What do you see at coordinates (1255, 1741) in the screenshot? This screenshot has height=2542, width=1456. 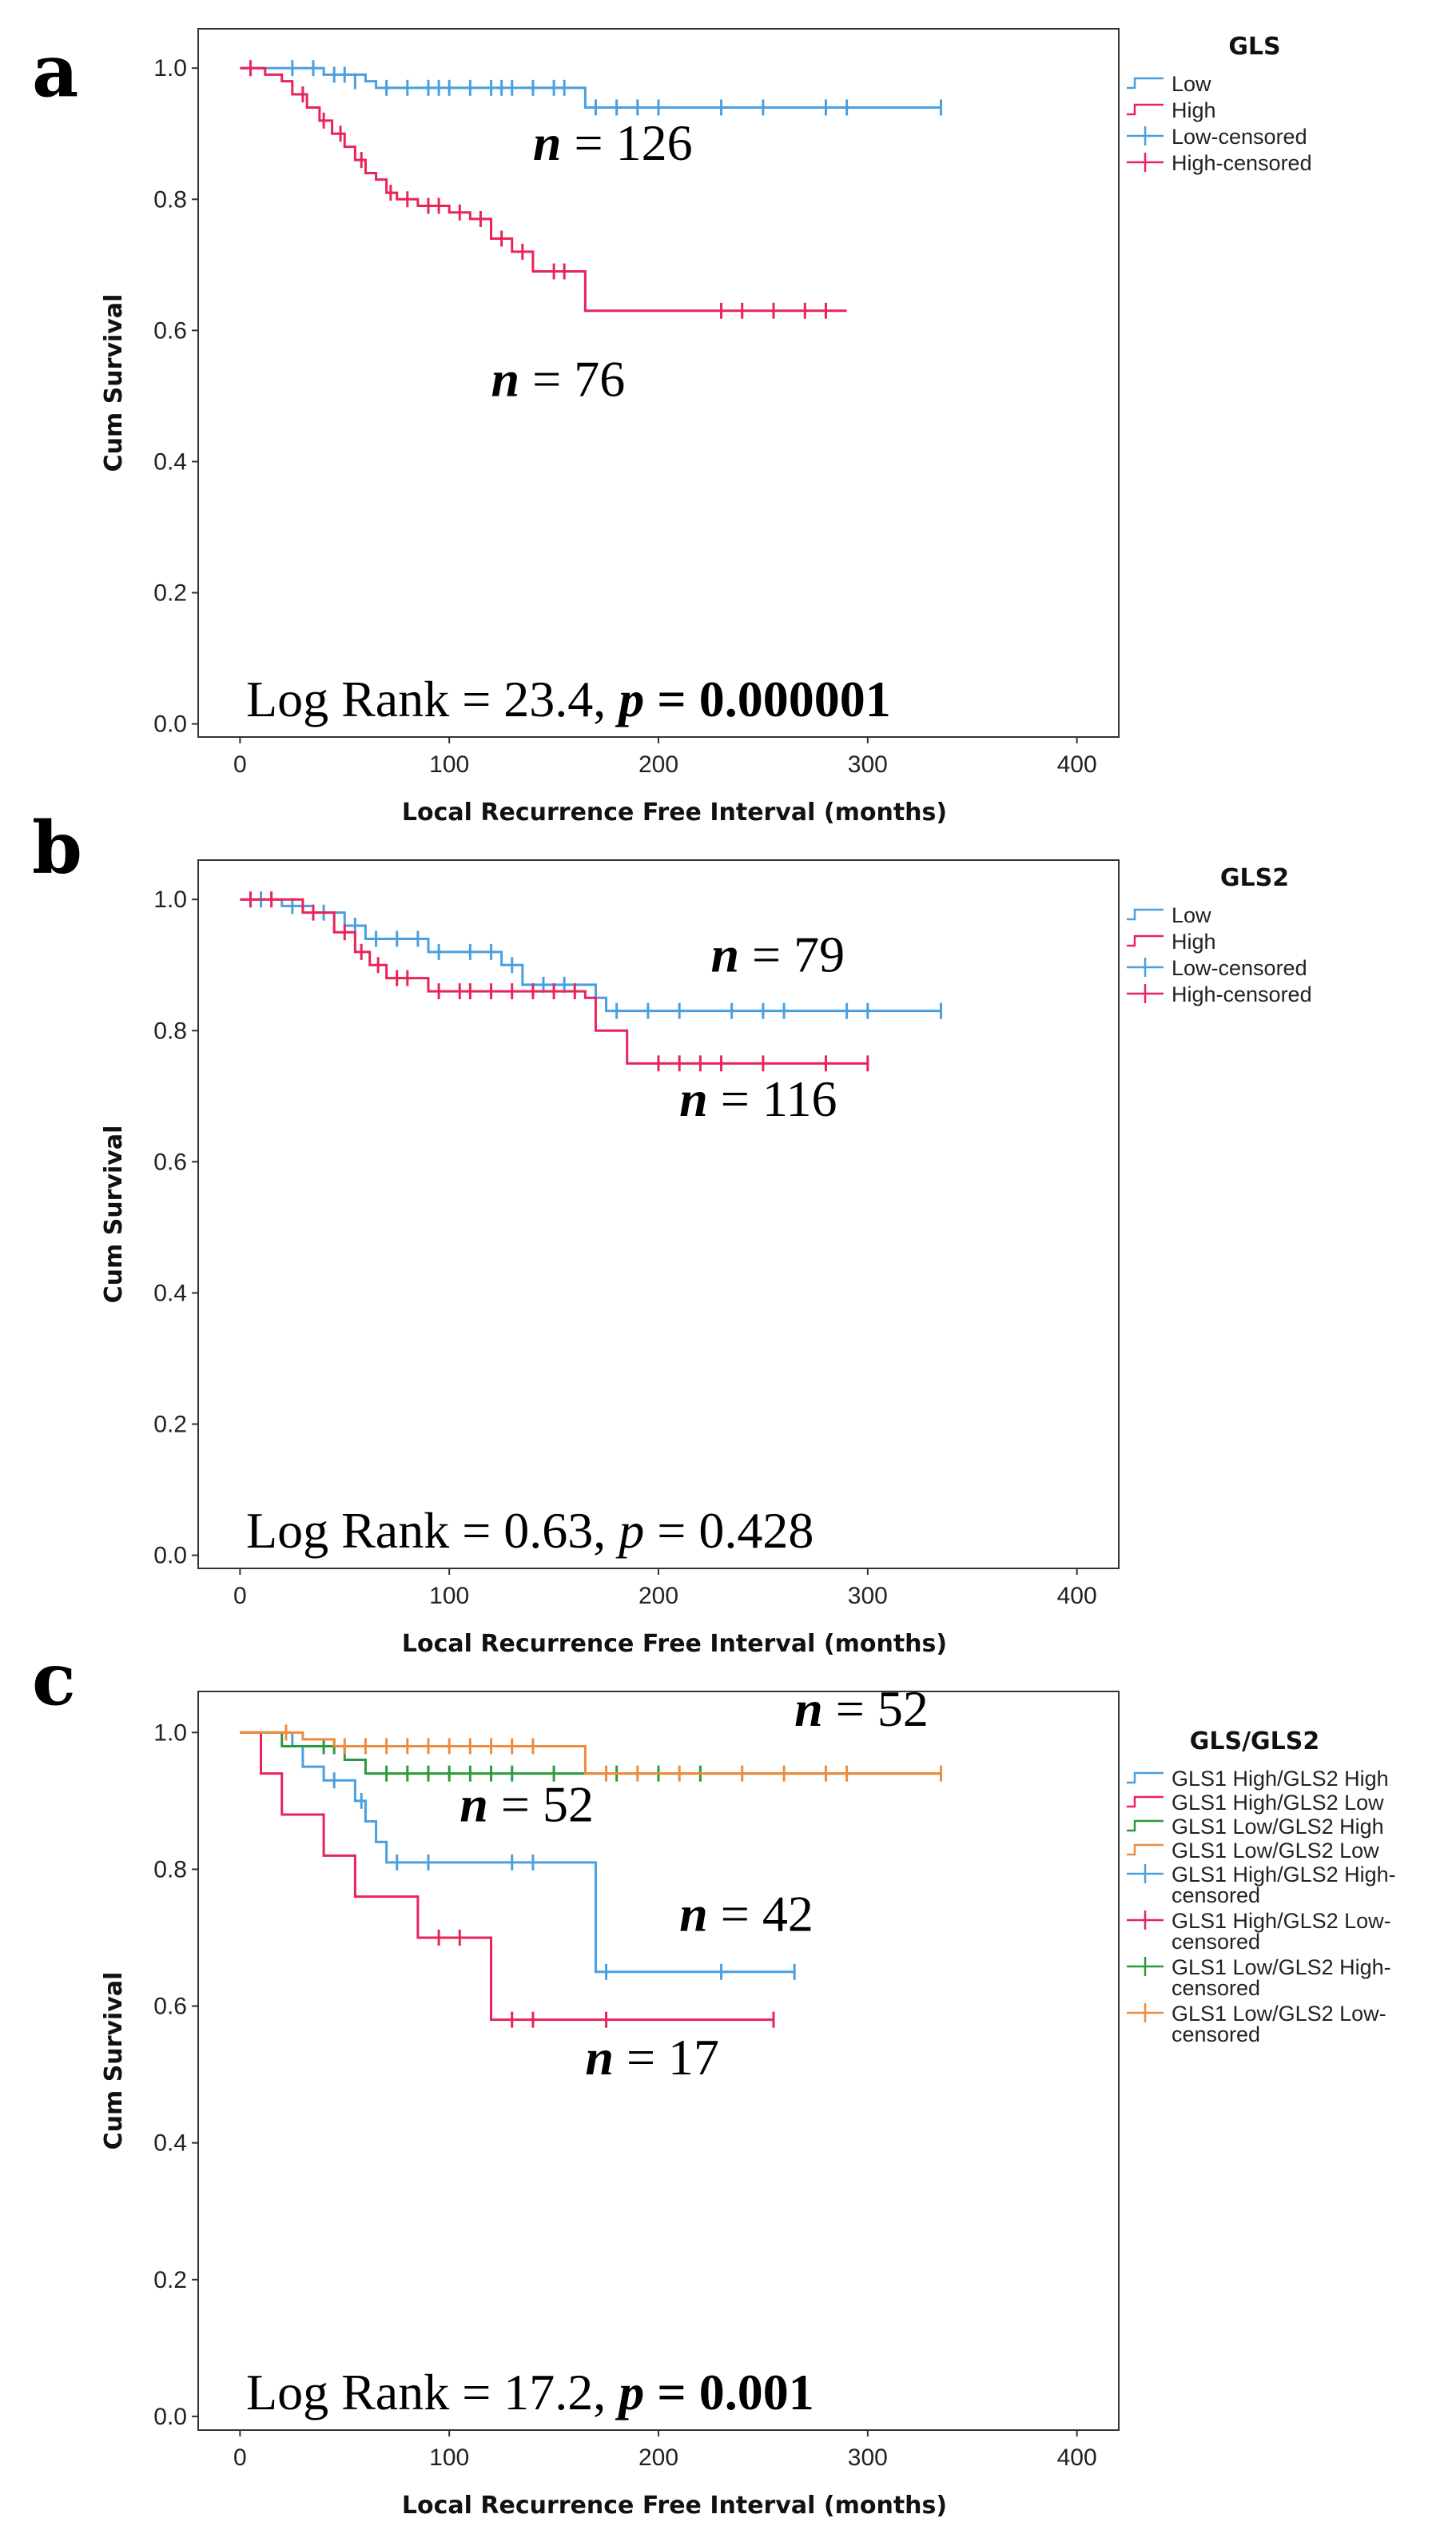 I see `legend-title: GLS/GLS2` at bounding box center [1255, 1741].